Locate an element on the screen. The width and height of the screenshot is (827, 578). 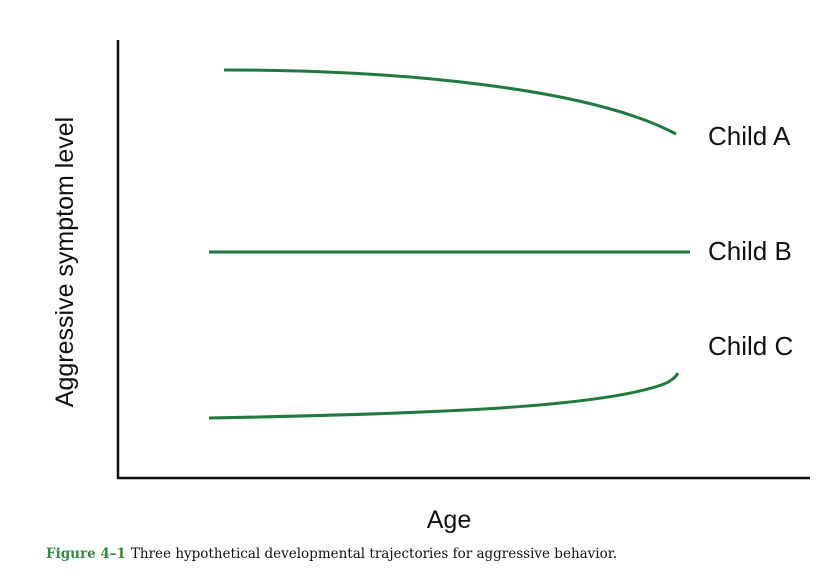
curve-label: Child C is located at coordinates (750, 346).